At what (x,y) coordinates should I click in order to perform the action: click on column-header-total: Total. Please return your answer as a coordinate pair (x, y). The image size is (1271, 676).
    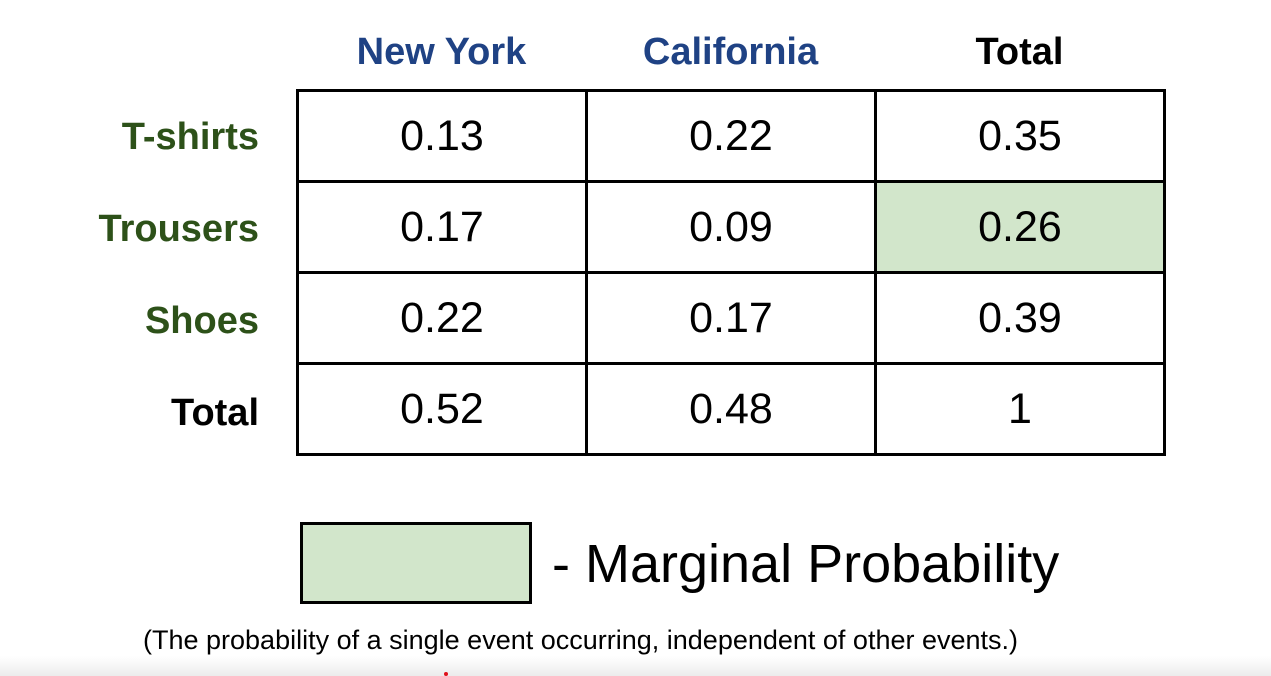
    Looking at the image, I should click on (1019, 52).